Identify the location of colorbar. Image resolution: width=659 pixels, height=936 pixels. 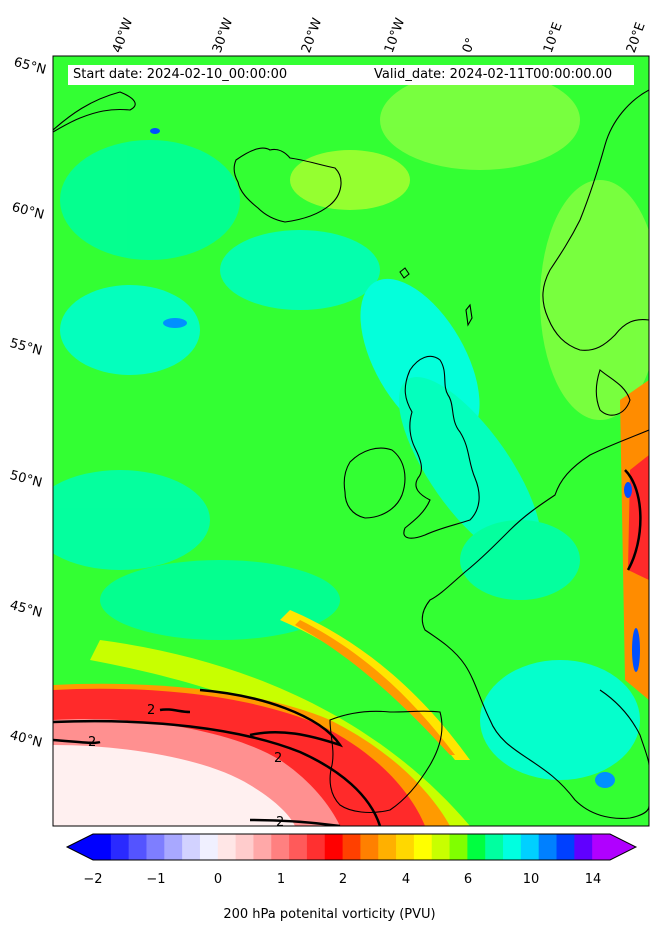
(351, 847).